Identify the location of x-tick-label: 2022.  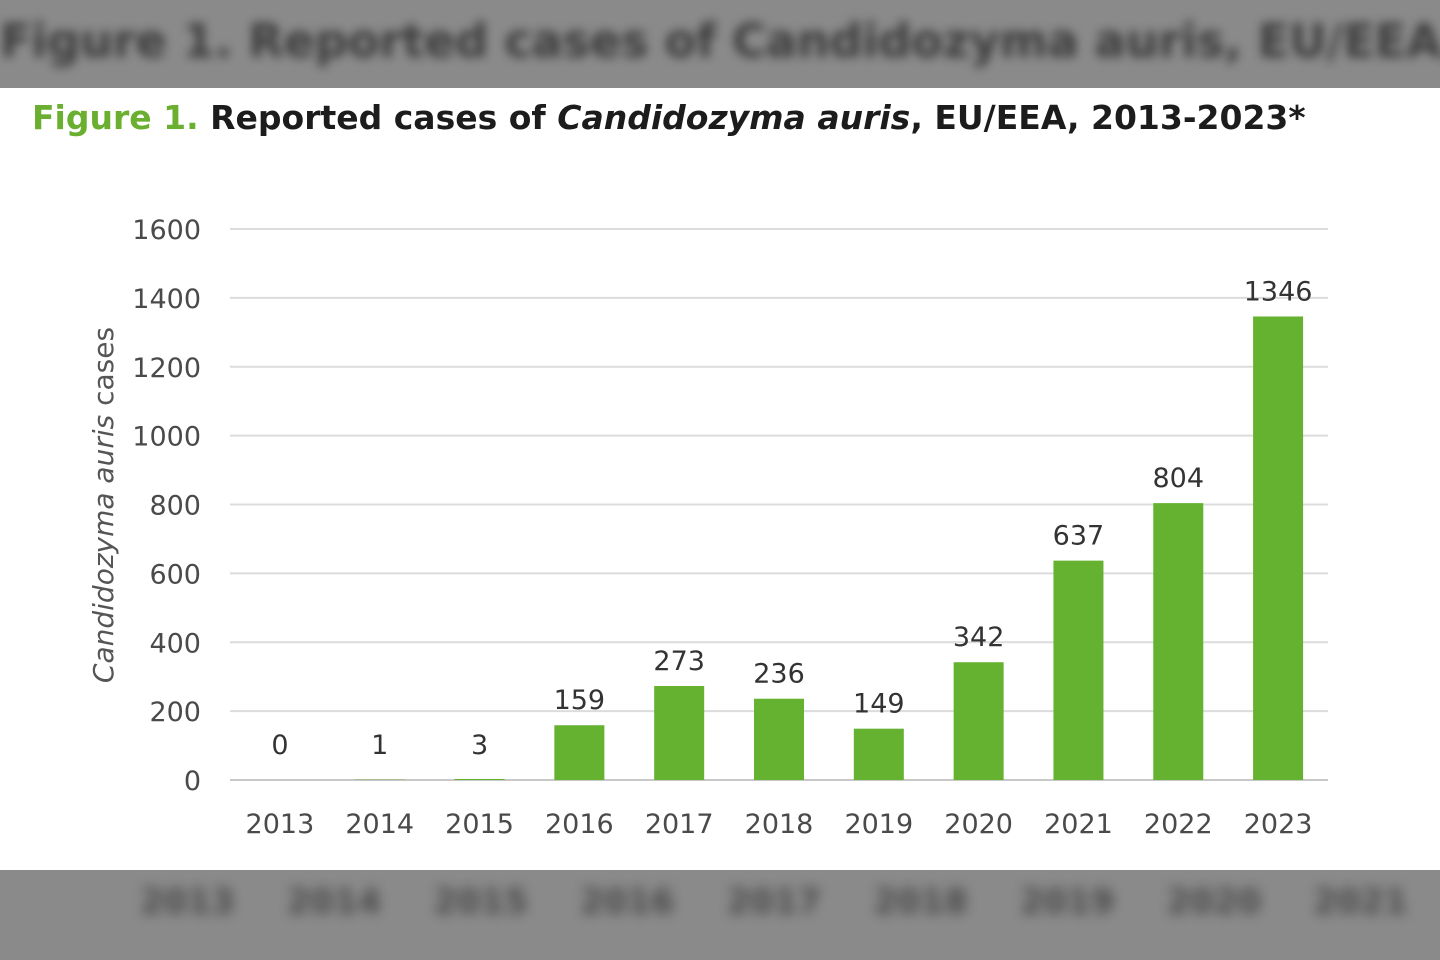
(1178, 824).